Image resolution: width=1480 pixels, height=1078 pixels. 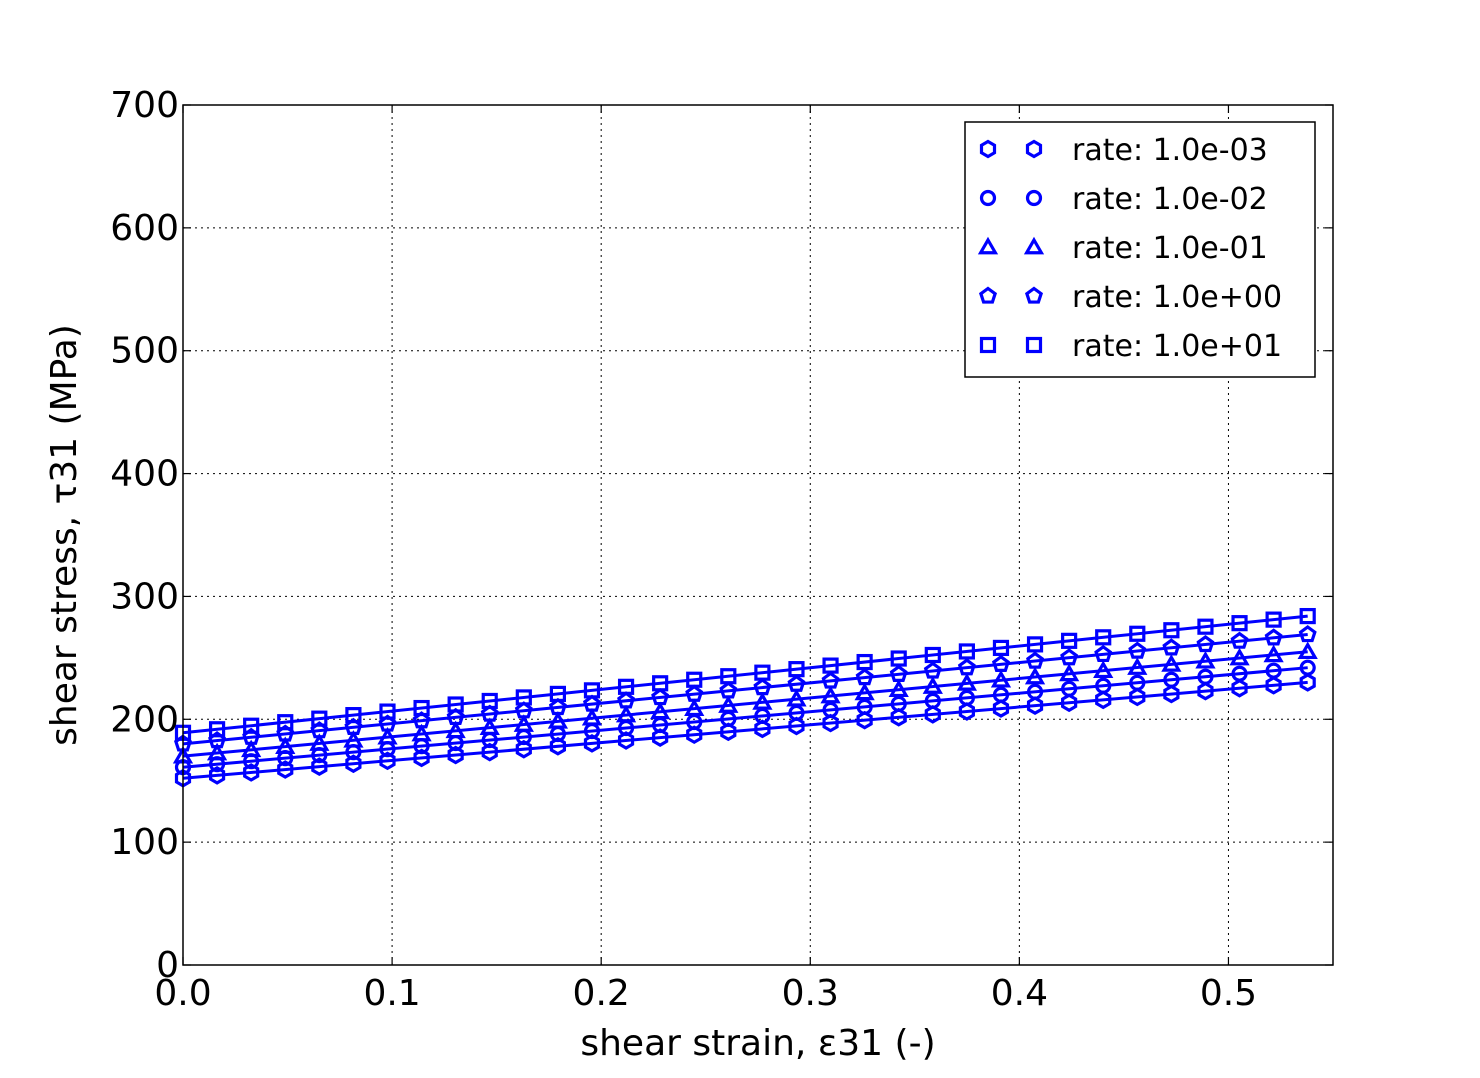 What do you see at coordinates (1170, 150) in the screenshot?
I see `legend-label: rate: 1.0e-03` at bounding box center [1170, 150].